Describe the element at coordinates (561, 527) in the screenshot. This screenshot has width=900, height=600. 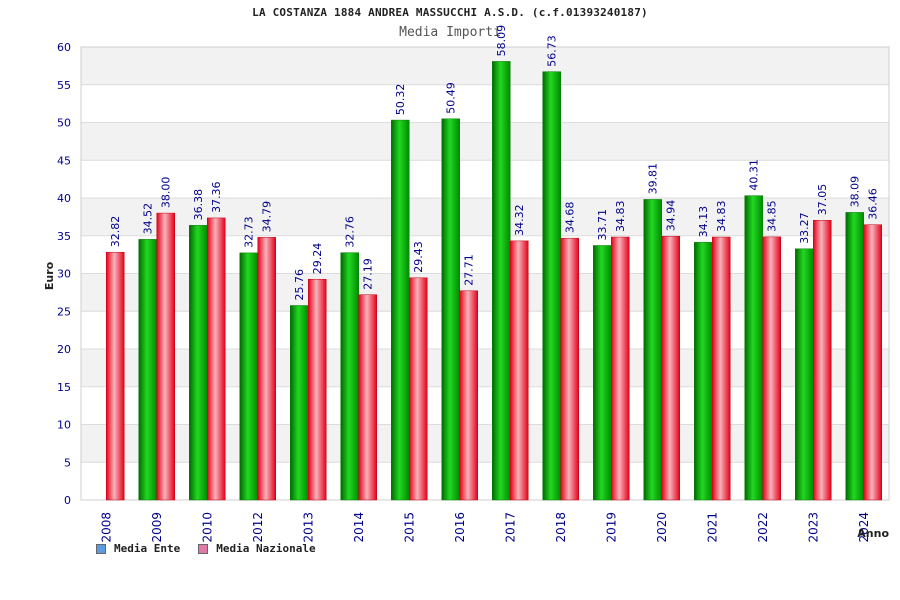
I see `x-tick-label: 2018` at that location.